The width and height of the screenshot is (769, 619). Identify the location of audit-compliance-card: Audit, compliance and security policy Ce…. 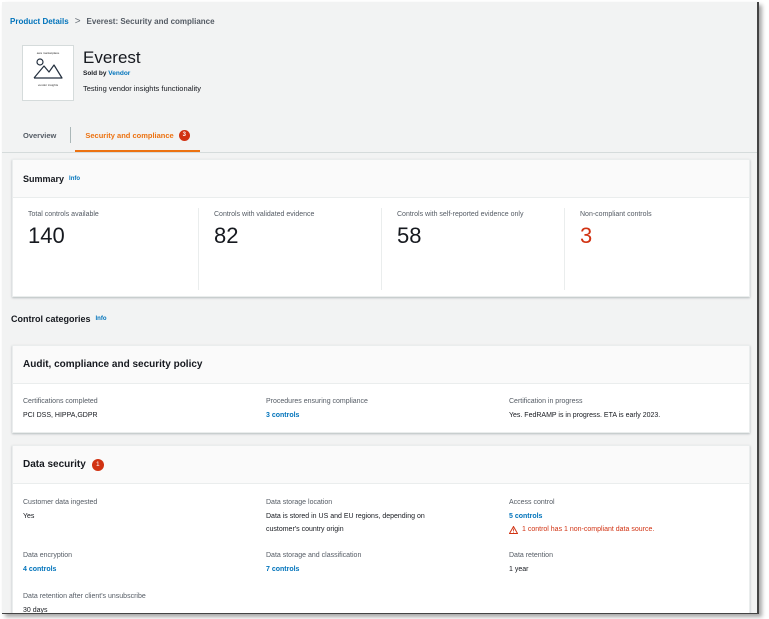
(381, 389).